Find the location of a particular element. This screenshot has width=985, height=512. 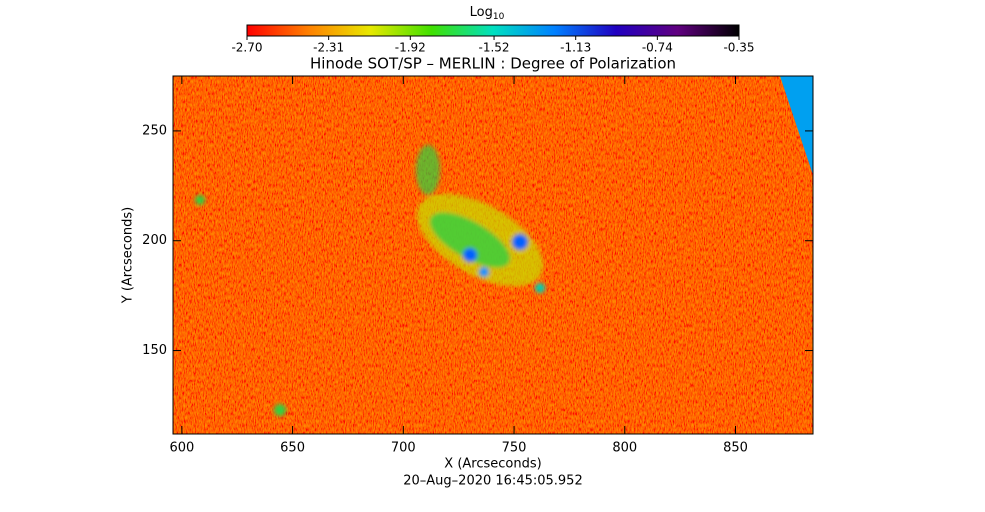

colorbar-label-text: Log is located at coordinates (481, 12).